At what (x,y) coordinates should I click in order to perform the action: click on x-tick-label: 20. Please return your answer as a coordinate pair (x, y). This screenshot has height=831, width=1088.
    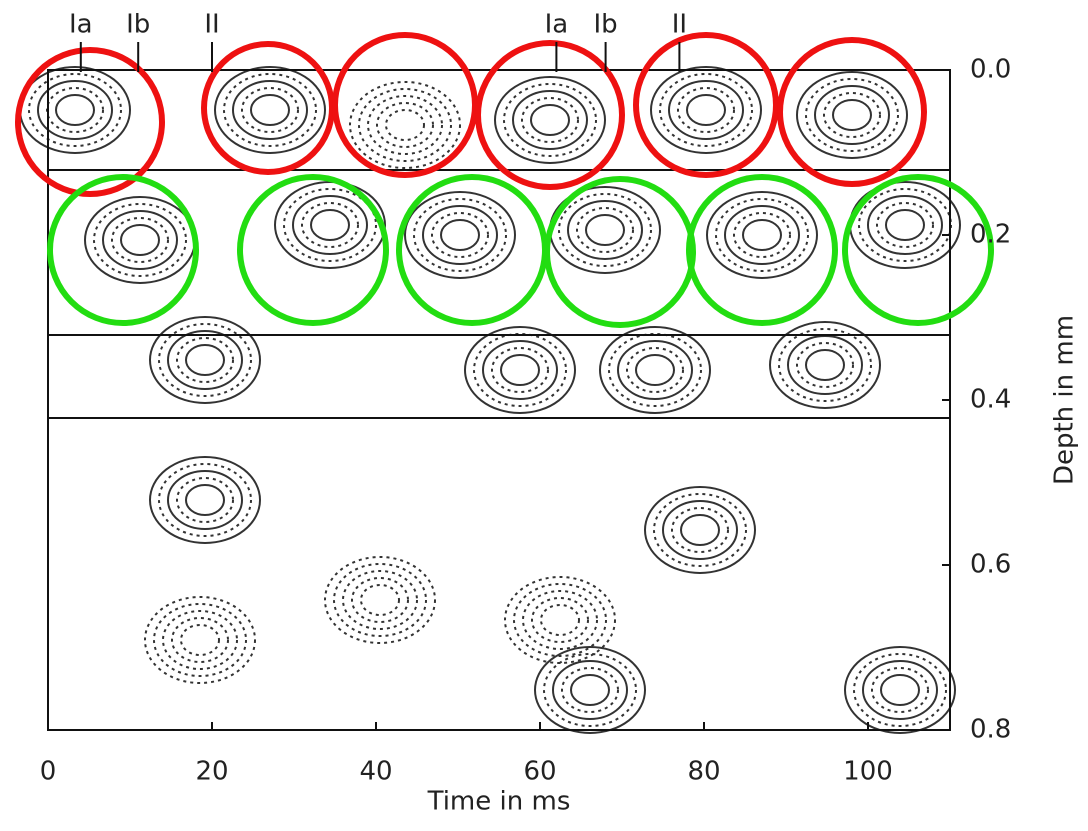
    Looking at the image, I should click on (211, 772).